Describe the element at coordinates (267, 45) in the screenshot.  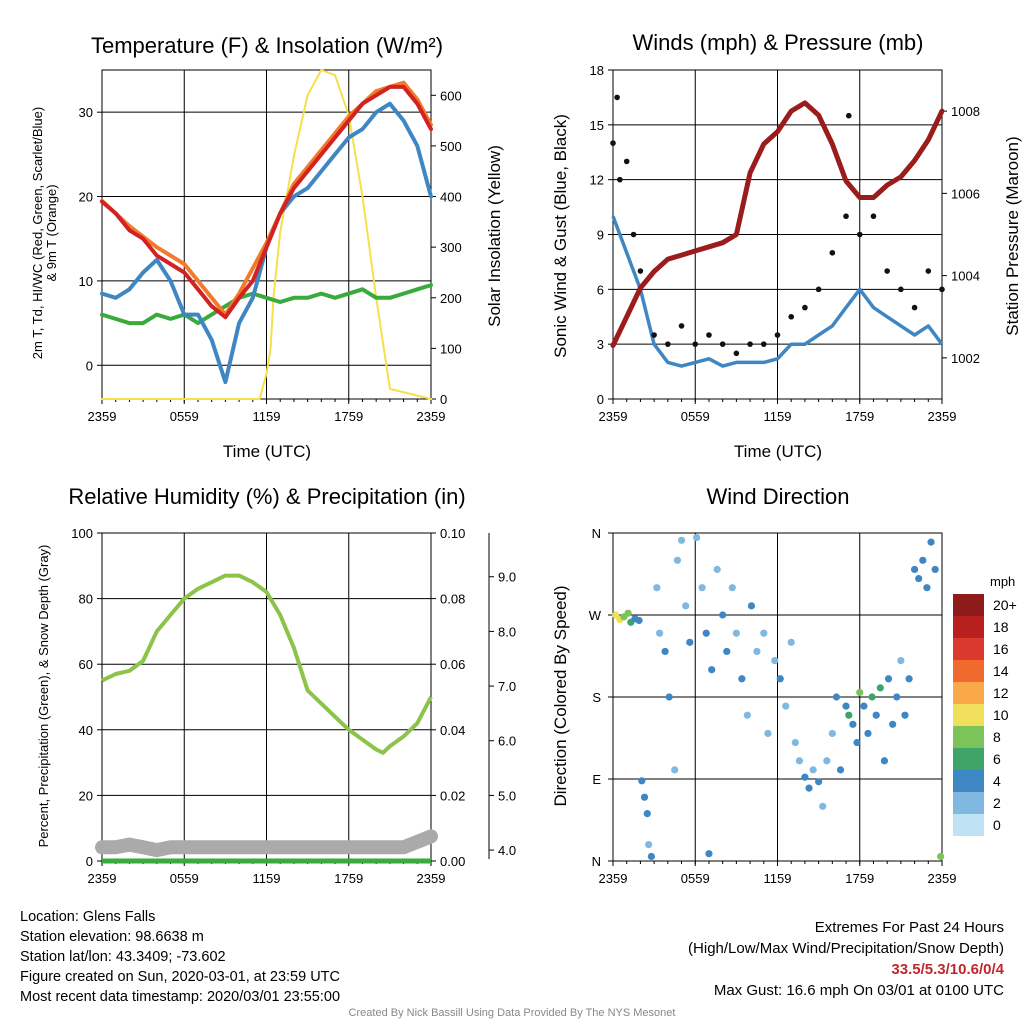
I see `panel-temp-title: Temperature (F) & Insolation (W/m²)` at that location.